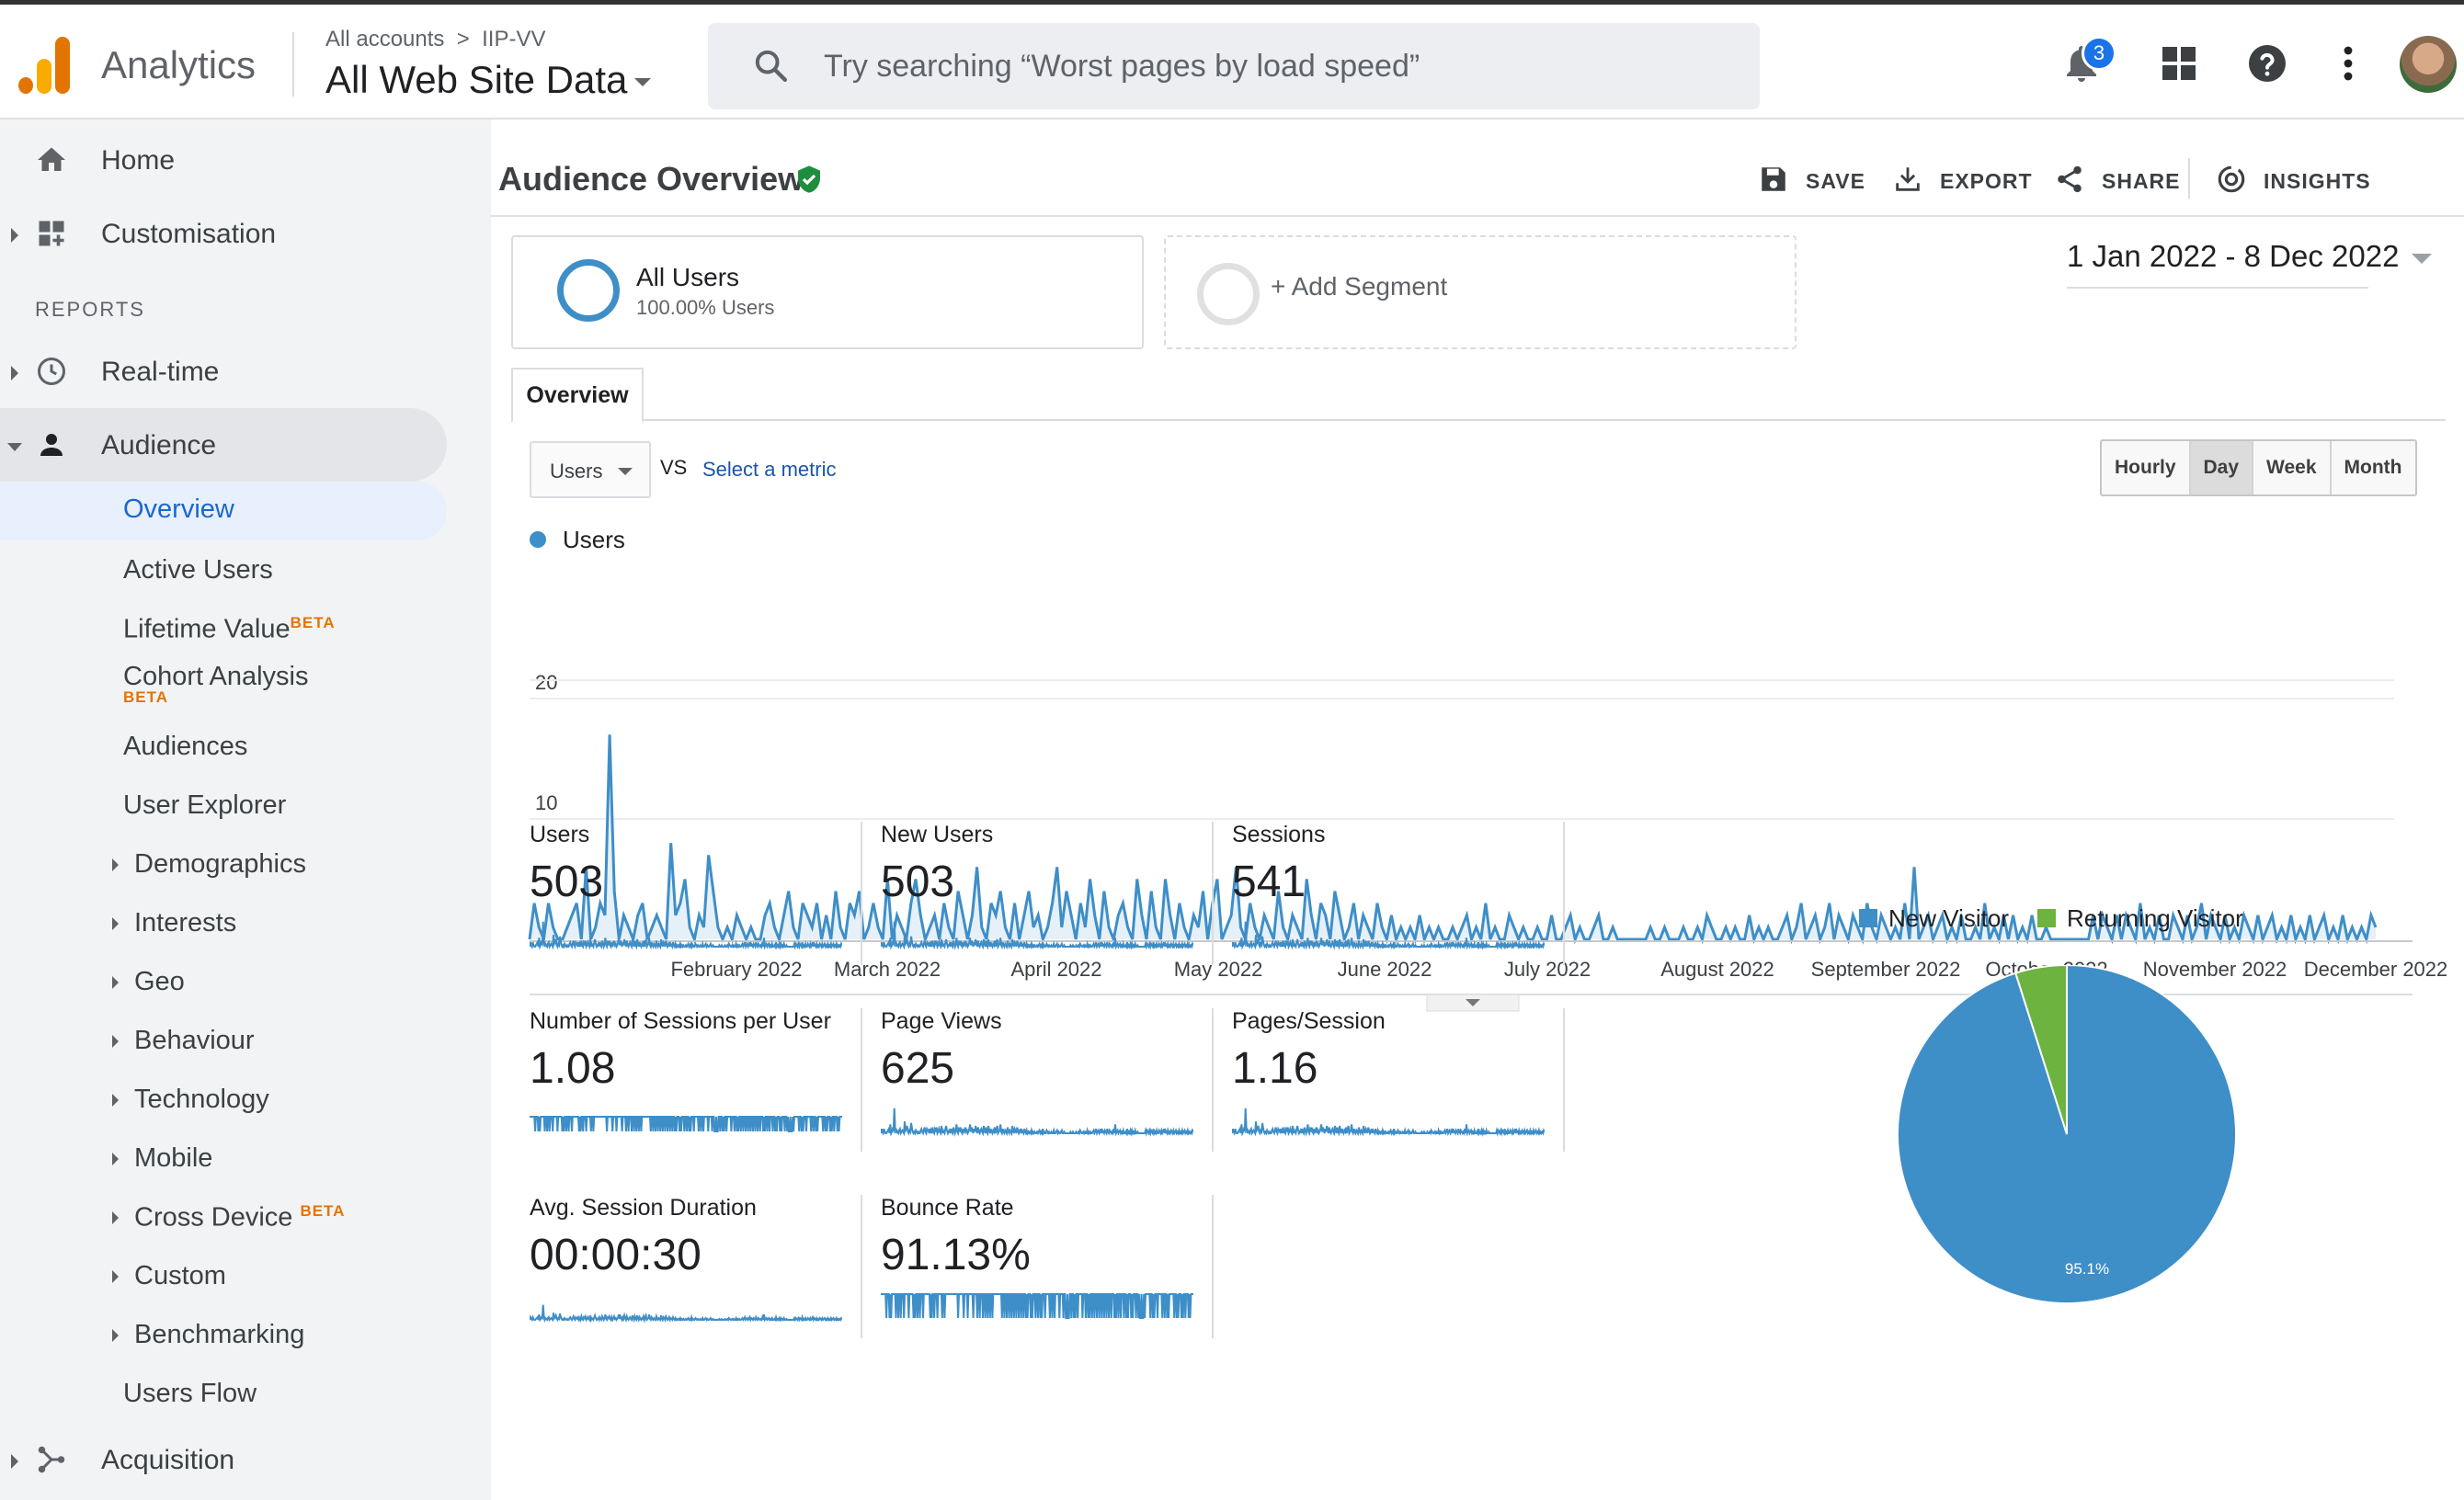 Image resolution: width=2464 pixels, height=1500 pixels. I want to click on apps-icon, so click(2179, 63).